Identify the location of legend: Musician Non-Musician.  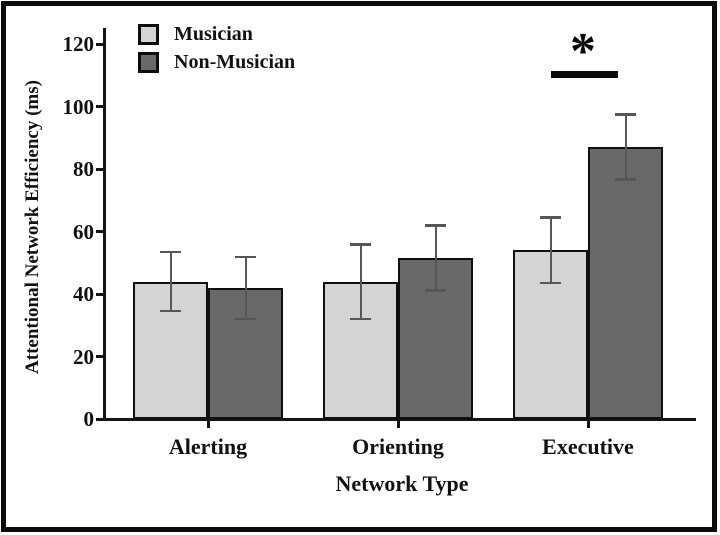
(216, 48).